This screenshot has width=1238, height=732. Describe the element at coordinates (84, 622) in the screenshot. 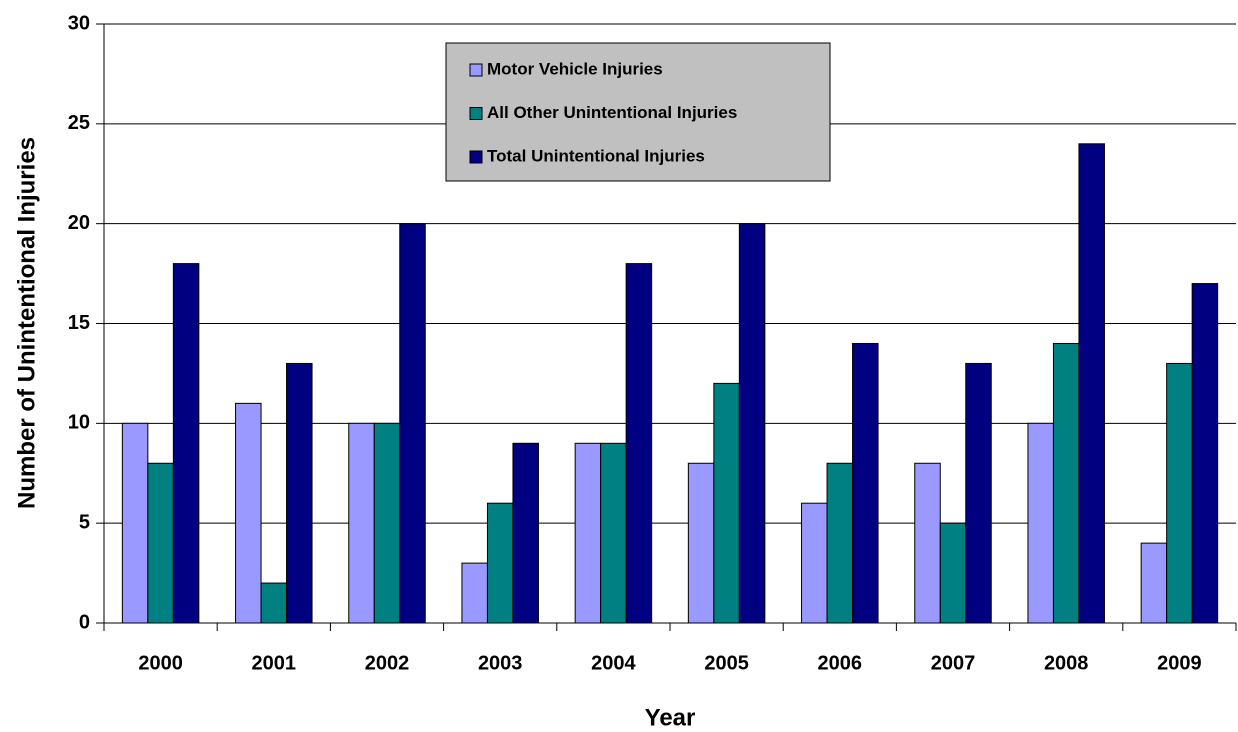

I see `y-tick-label: 0` at that location.